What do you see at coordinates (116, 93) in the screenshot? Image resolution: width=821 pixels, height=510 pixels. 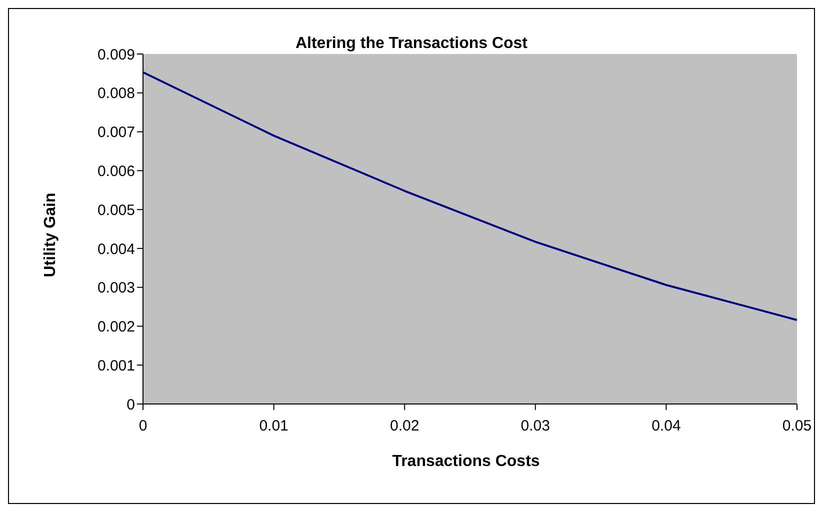 I see `y-tick-label: 0.008` at bounding box center [116, 93].